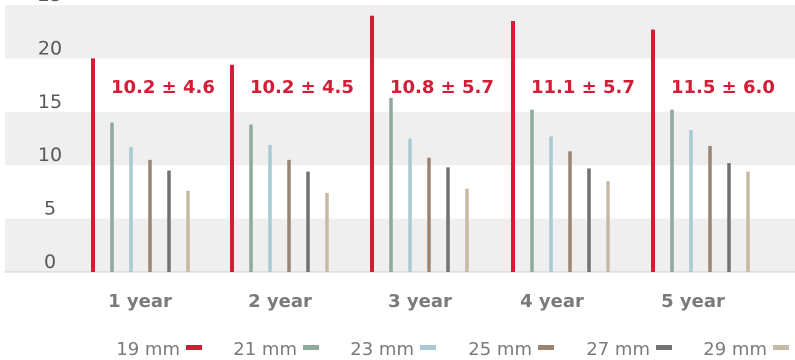  What do you see at coordinates (513, 146) in the screenshot?
I see `bar-19-mm-4-year` at bounding box center [513, 146].